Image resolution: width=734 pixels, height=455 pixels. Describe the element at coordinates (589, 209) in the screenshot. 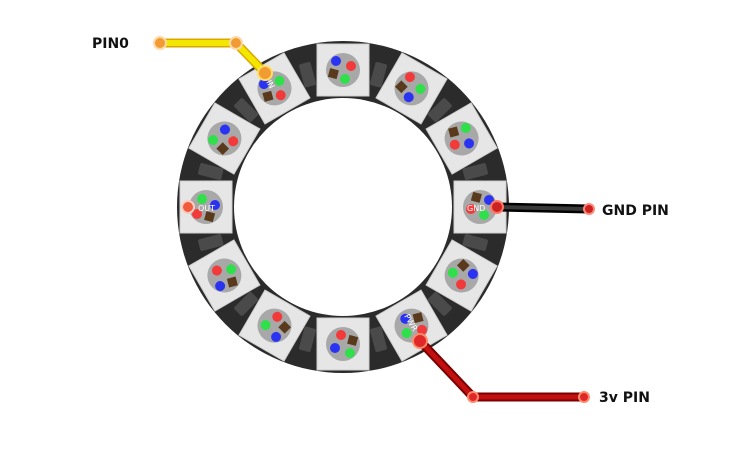

I see `gnd-wire-end` at that location.